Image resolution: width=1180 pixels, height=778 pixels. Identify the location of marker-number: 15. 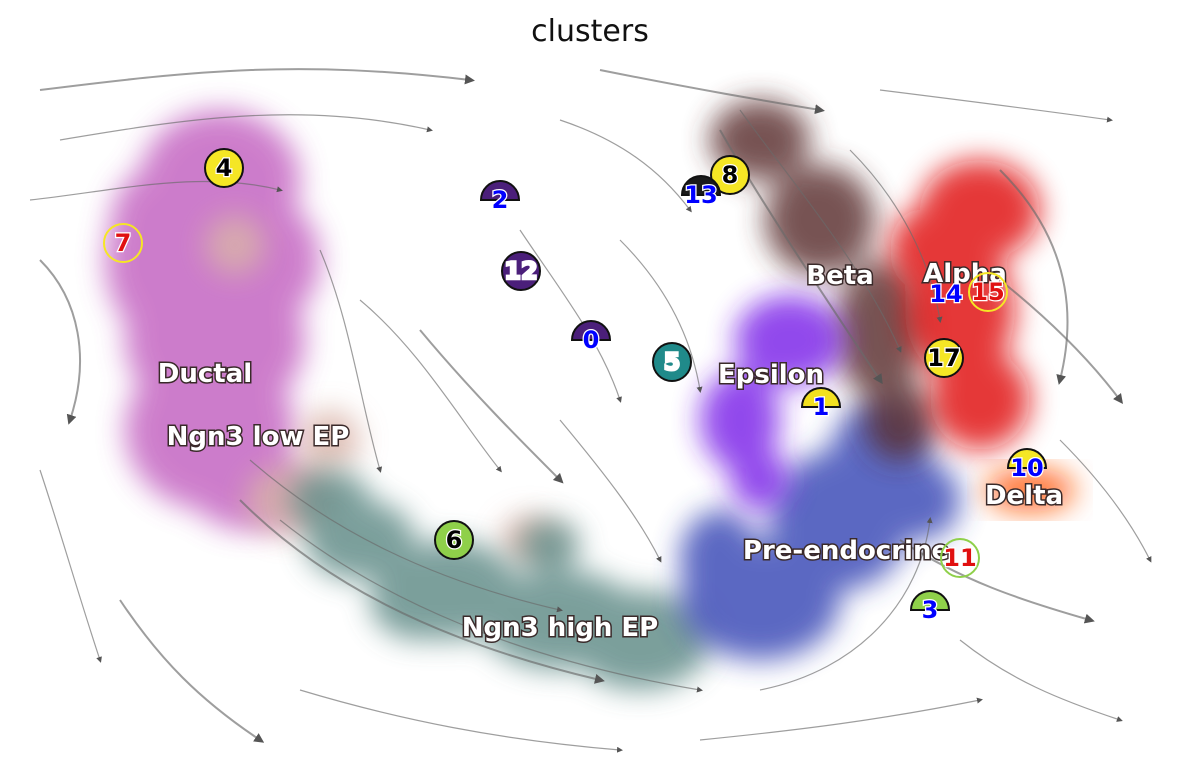
(987, 292).